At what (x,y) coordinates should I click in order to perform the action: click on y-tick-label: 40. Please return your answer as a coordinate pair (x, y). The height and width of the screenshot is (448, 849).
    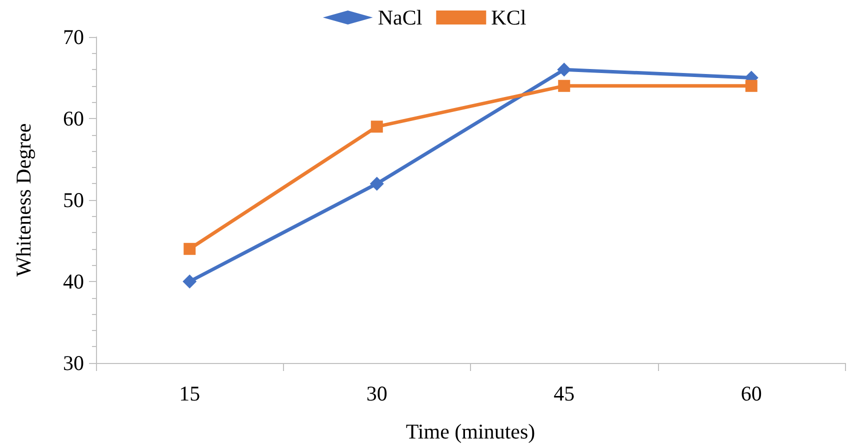
    Looking at the image, I should click on (73, 282).